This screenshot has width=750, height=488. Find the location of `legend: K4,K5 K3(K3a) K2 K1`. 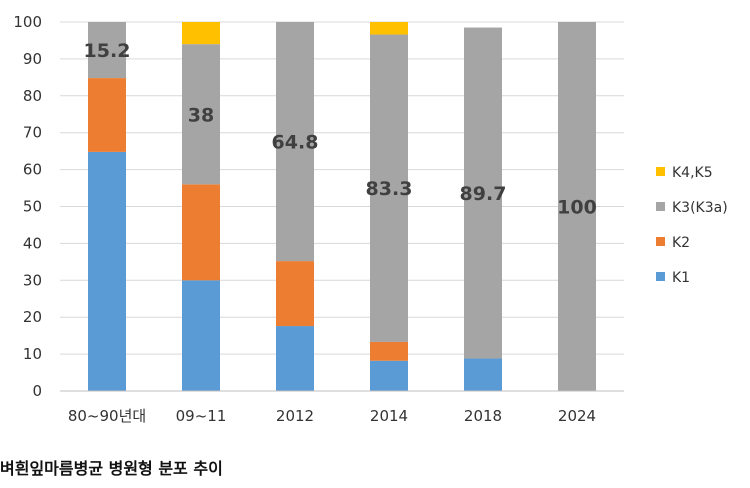

legend: K4,K5 K3(K3a) K2 K1 is located at coordinates (692, 225).